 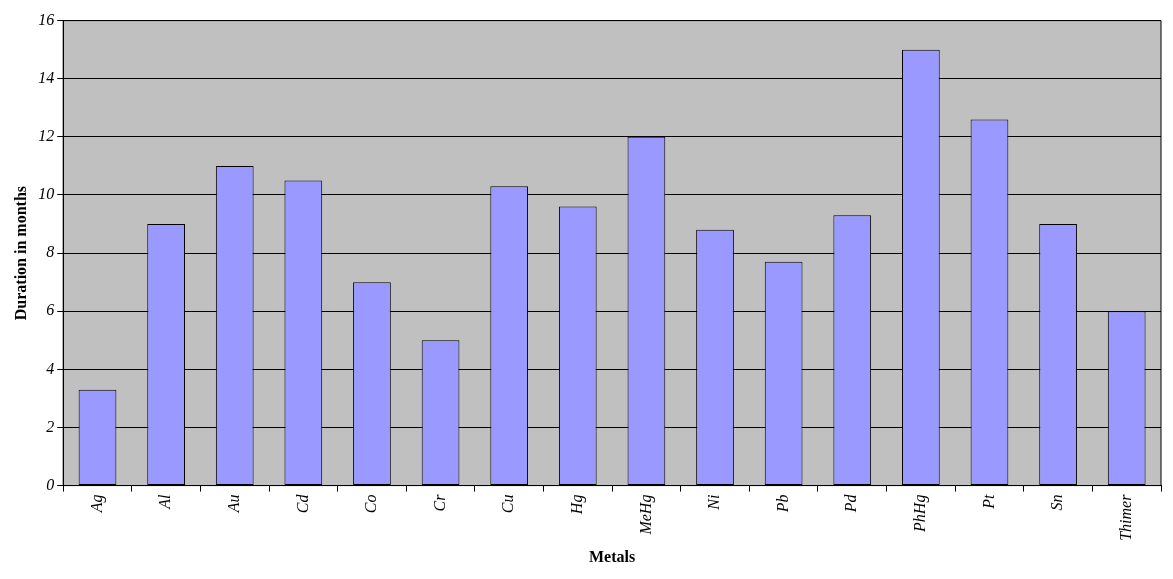 What do you see at coordinates (1125, 517) in the screenshot?
I see `x-tick-label: Thimer` at bounding box center [1125, 517].